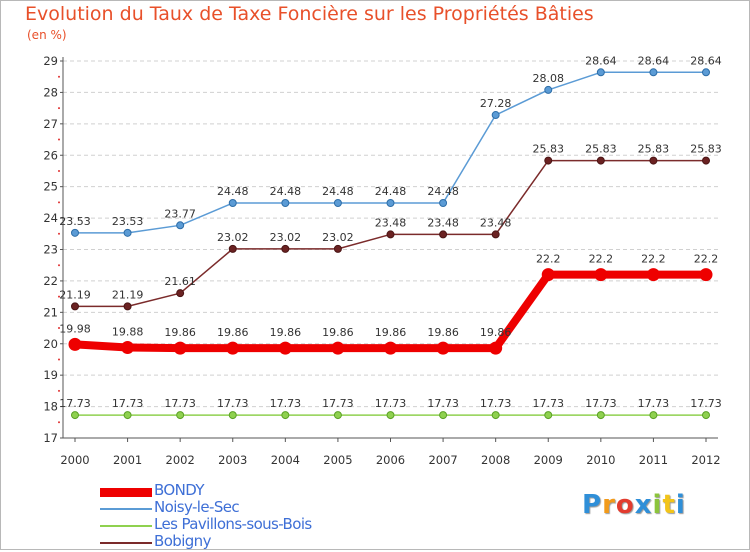  I want to click on legend-swatch, so click(126, 543).